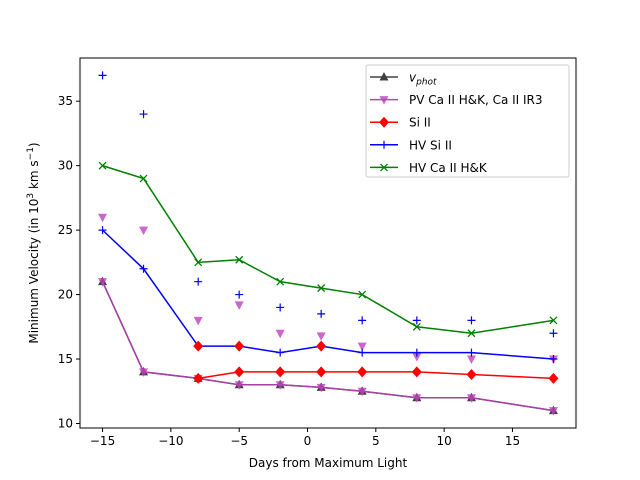 The image size is (640, 480). What do you see at coordinates (65, 295) in the screenshot?
I see `y-tick-label: 20` at bounding box center [65, 295].